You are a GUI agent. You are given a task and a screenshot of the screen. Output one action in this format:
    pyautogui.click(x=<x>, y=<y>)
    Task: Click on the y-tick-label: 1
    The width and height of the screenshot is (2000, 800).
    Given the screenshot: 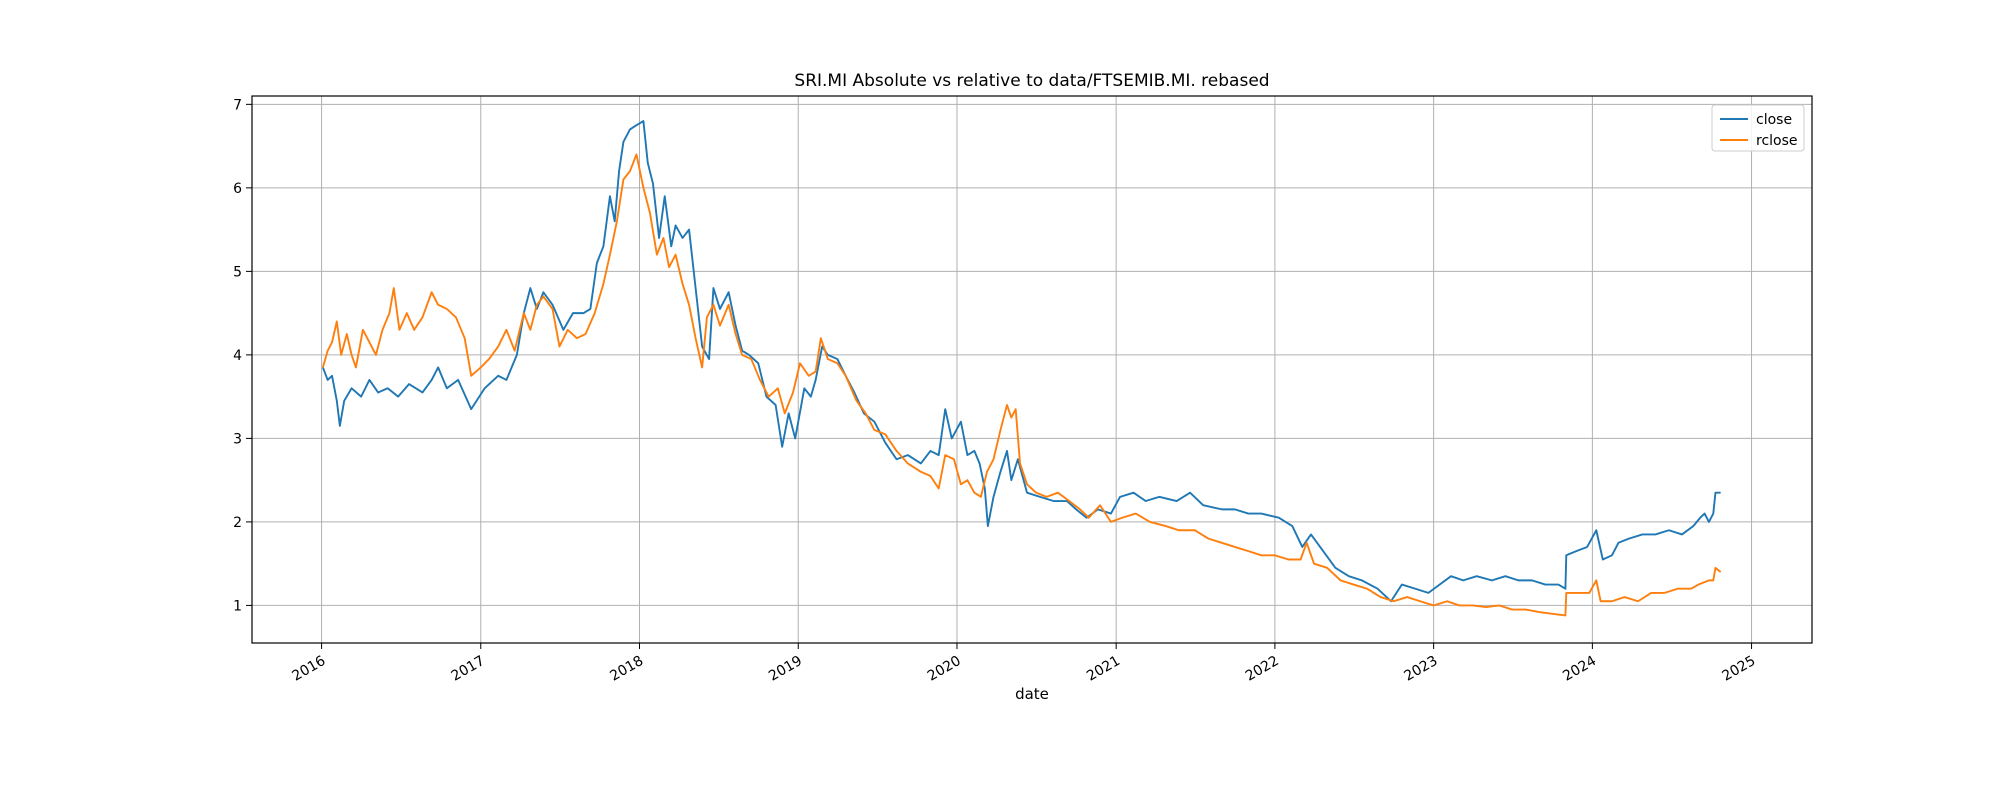 What is the action you would take?
    pyautogui.click(x=237, y=606)
    